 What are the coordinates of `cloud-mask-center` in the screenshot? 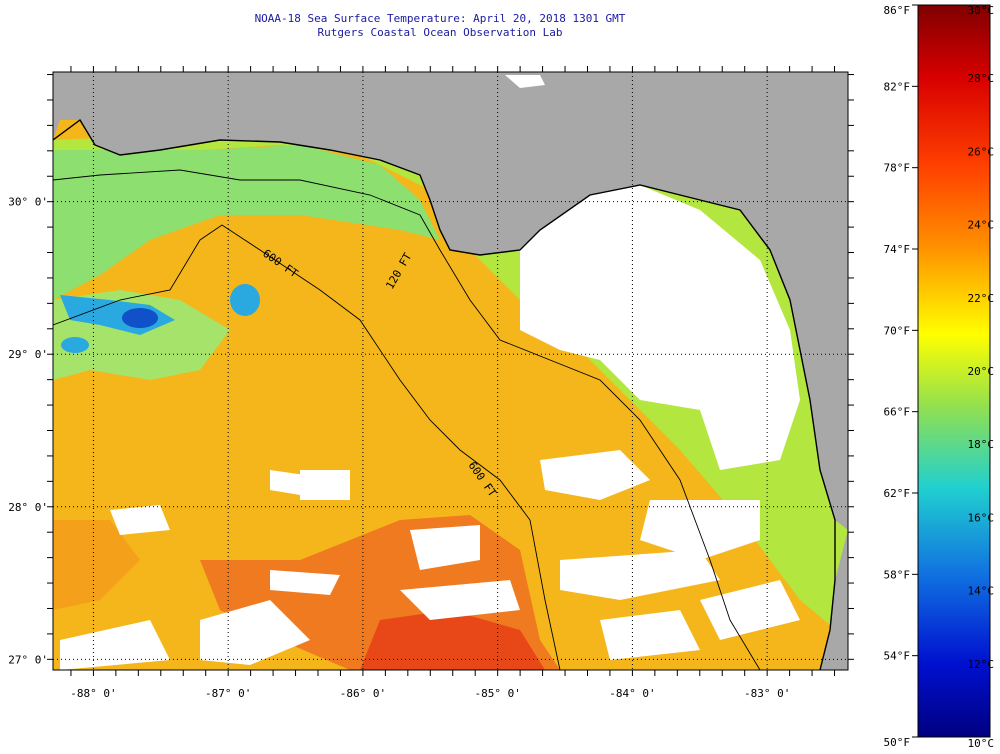 It's located at (445, 547).